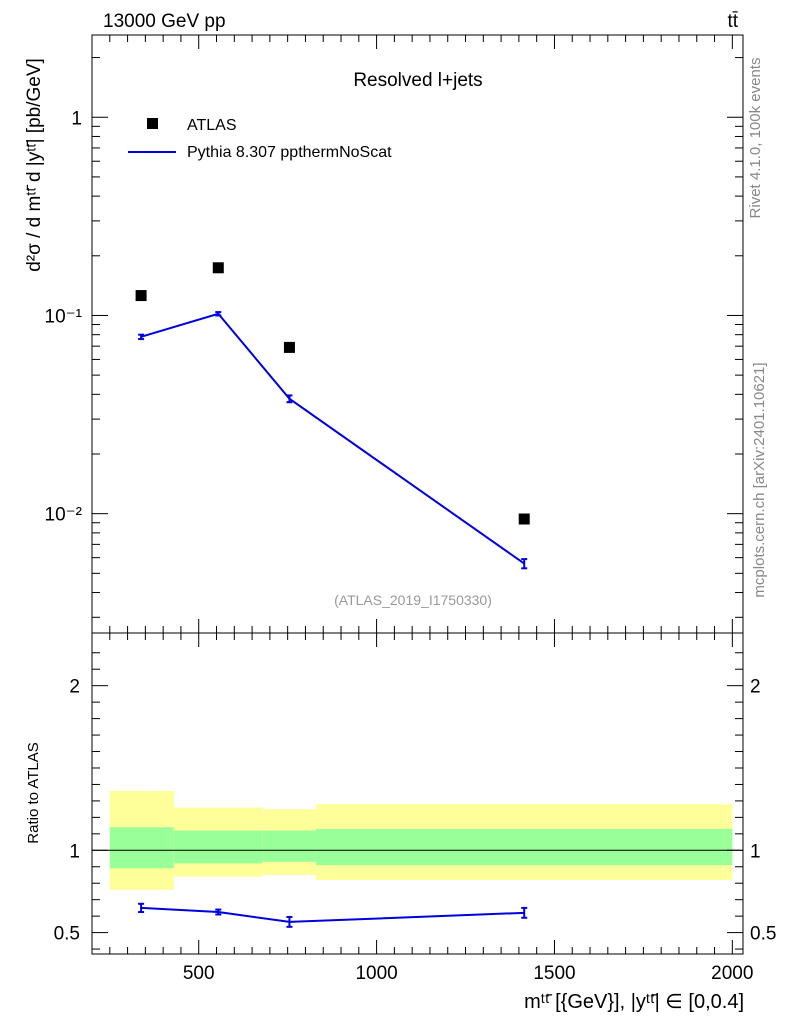 The image size is (786, 1024). Describe the element at coordinates (67, 934) in the screenshot. I see `ratio-y-tick-label-left: 0.5` at that location.